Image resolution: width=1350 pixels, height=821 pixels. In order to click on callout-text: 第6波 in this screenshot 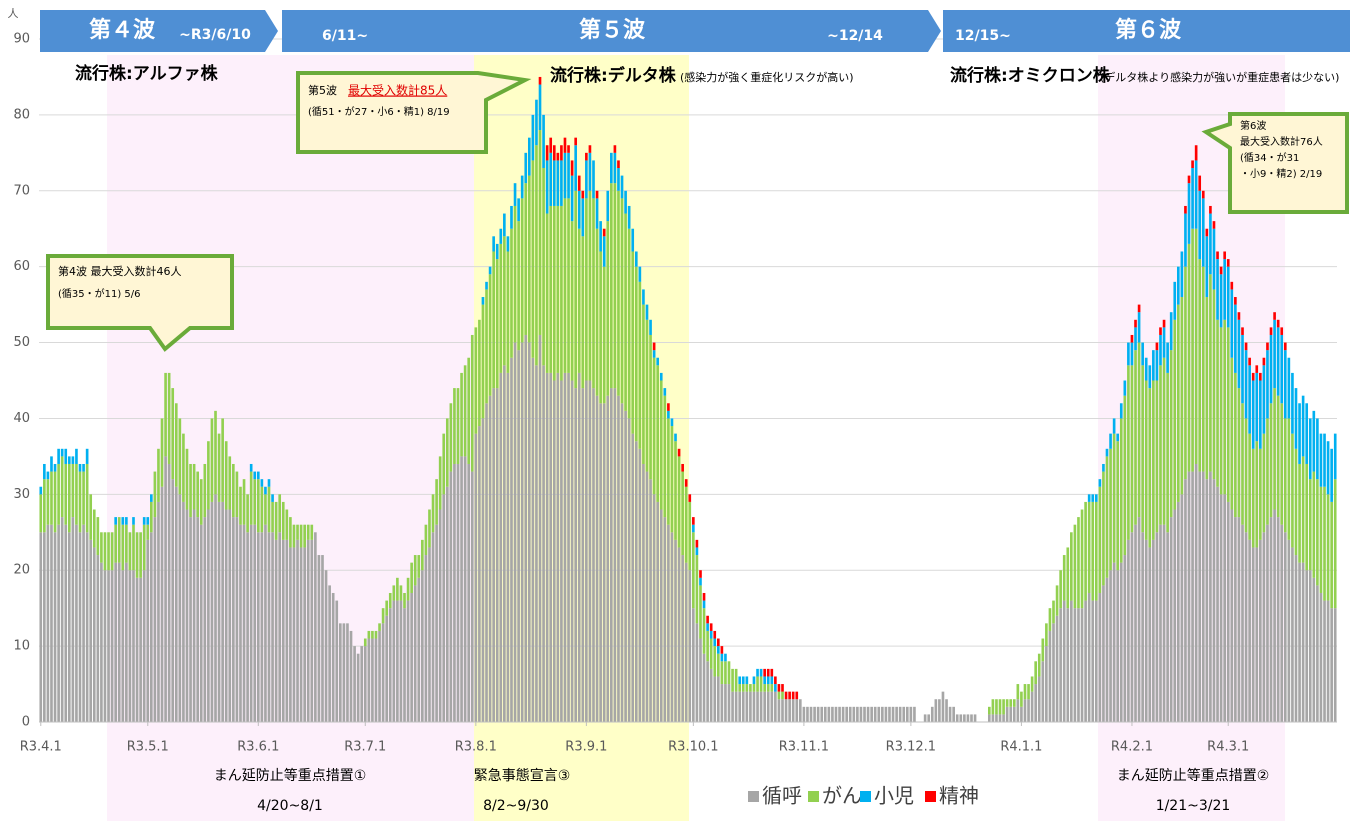, I will do `click(1253, 125)`.